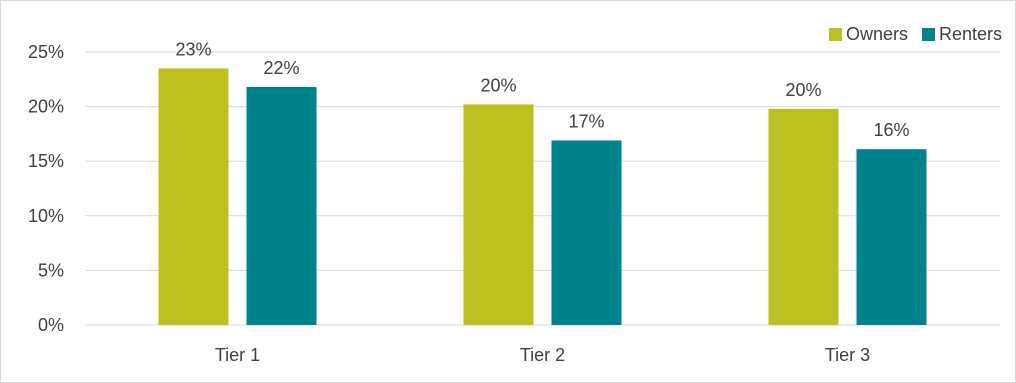  Describe the element at coordinates (586, 121) in the screenshot. I see `data-label-renters-2: 17%` at that location.